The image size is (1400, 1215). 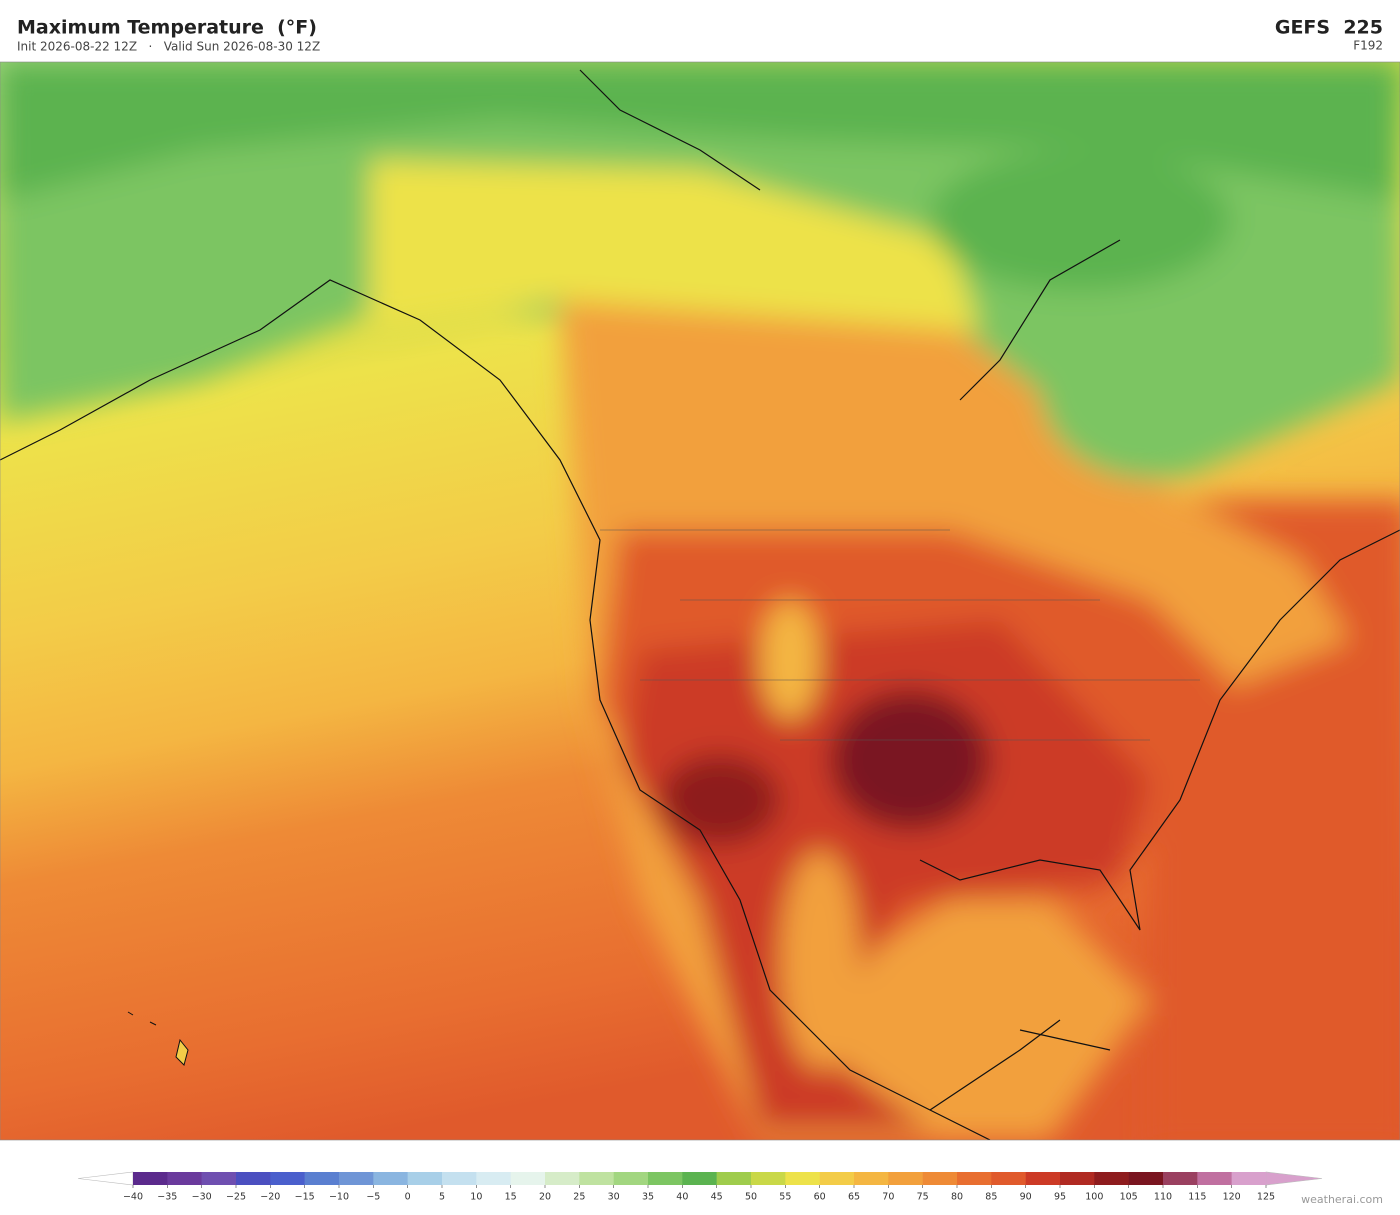 I want to click on colorbar-tick-label: 10, so click(x=476, y=1197).